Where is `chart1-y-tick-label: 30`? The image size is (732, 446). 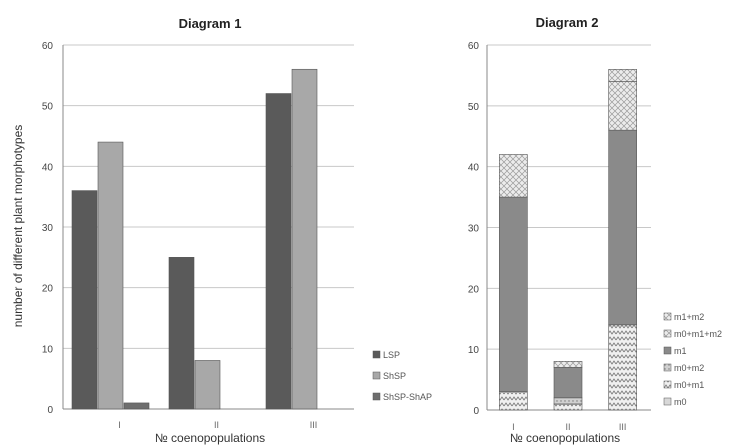
chart1-y-tick-label: 30 is located at coordinates (48, 228).